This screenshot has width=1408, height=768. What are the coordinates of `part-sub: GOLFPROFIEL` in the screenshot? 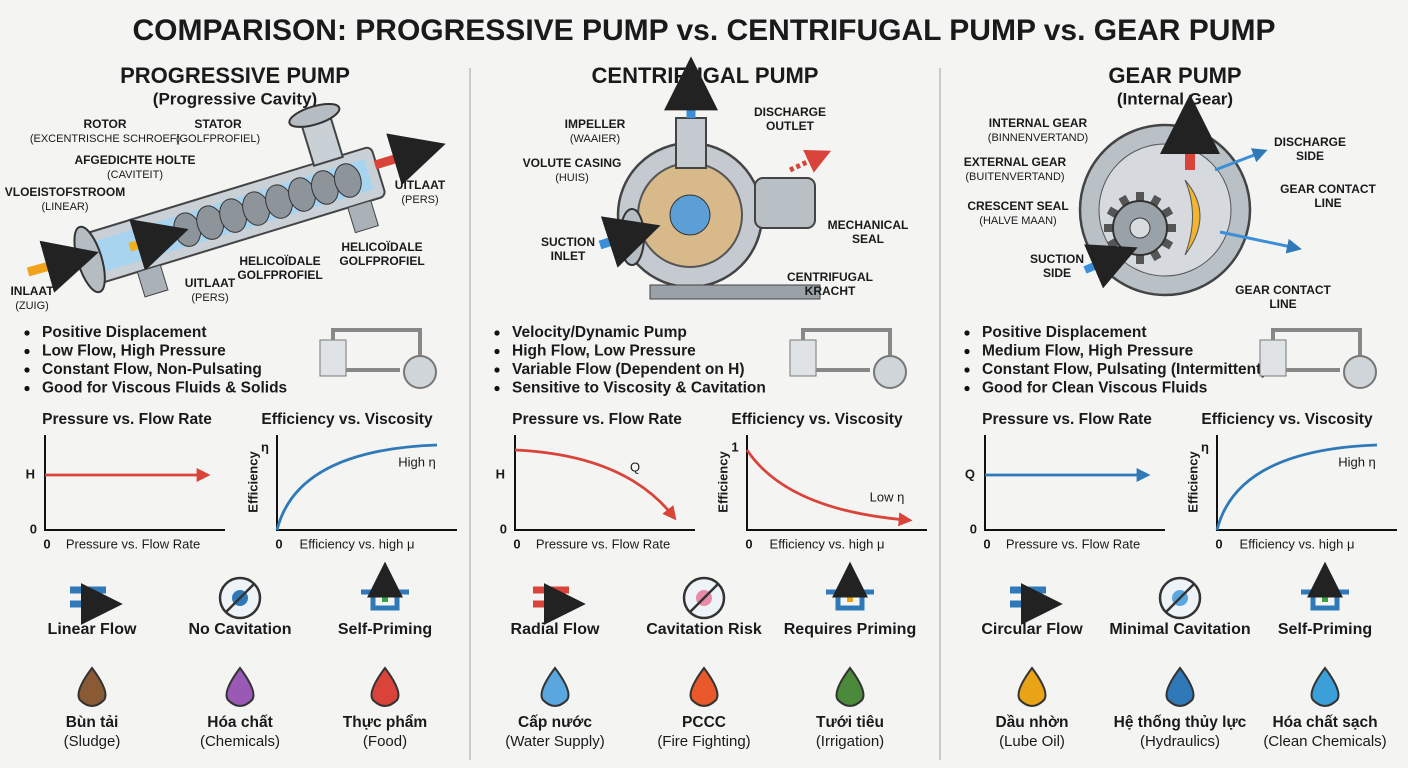 It's located at (279, 275).